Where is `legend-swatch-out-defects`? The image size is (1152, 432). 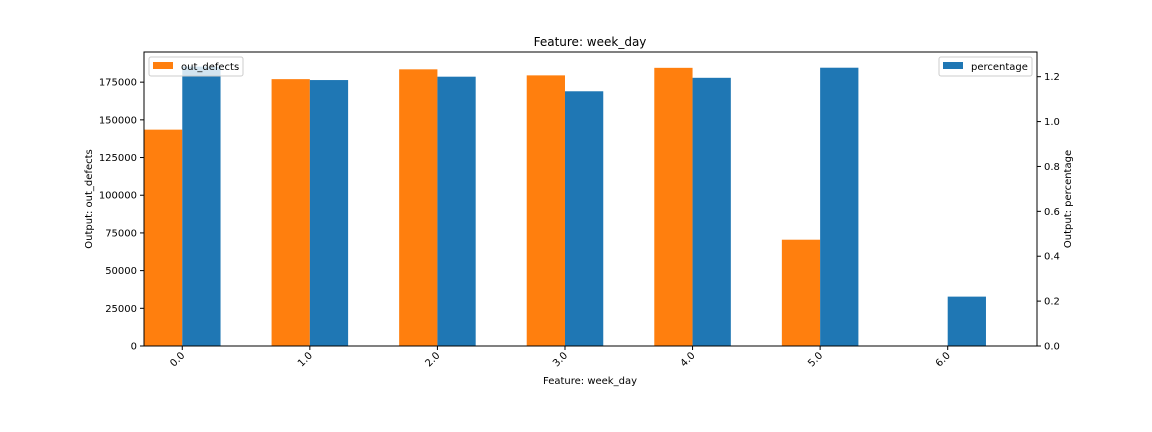
legend-swatch-out-defects is located at coordinates (163, 65).